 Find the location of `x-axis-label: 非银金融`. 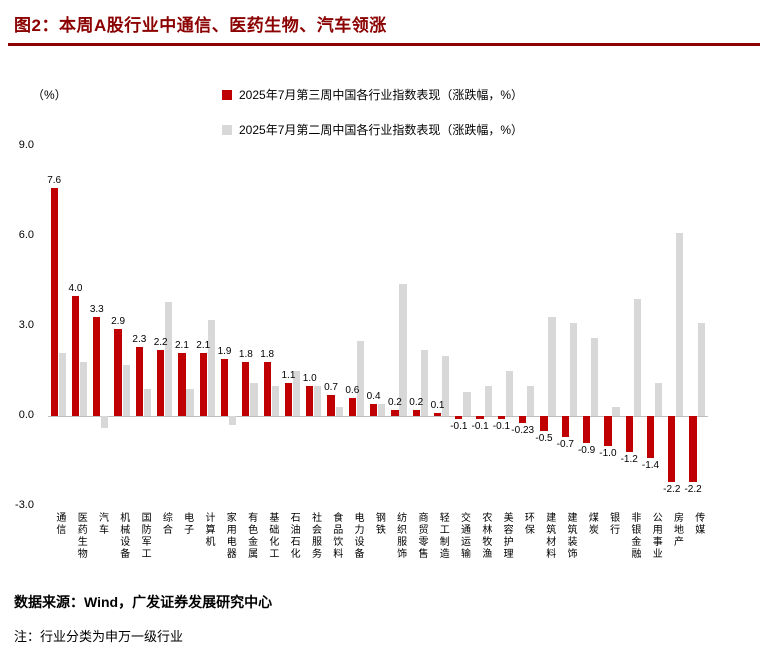

x-axis-label: 非银金融 is located at coordinates (634, 536).